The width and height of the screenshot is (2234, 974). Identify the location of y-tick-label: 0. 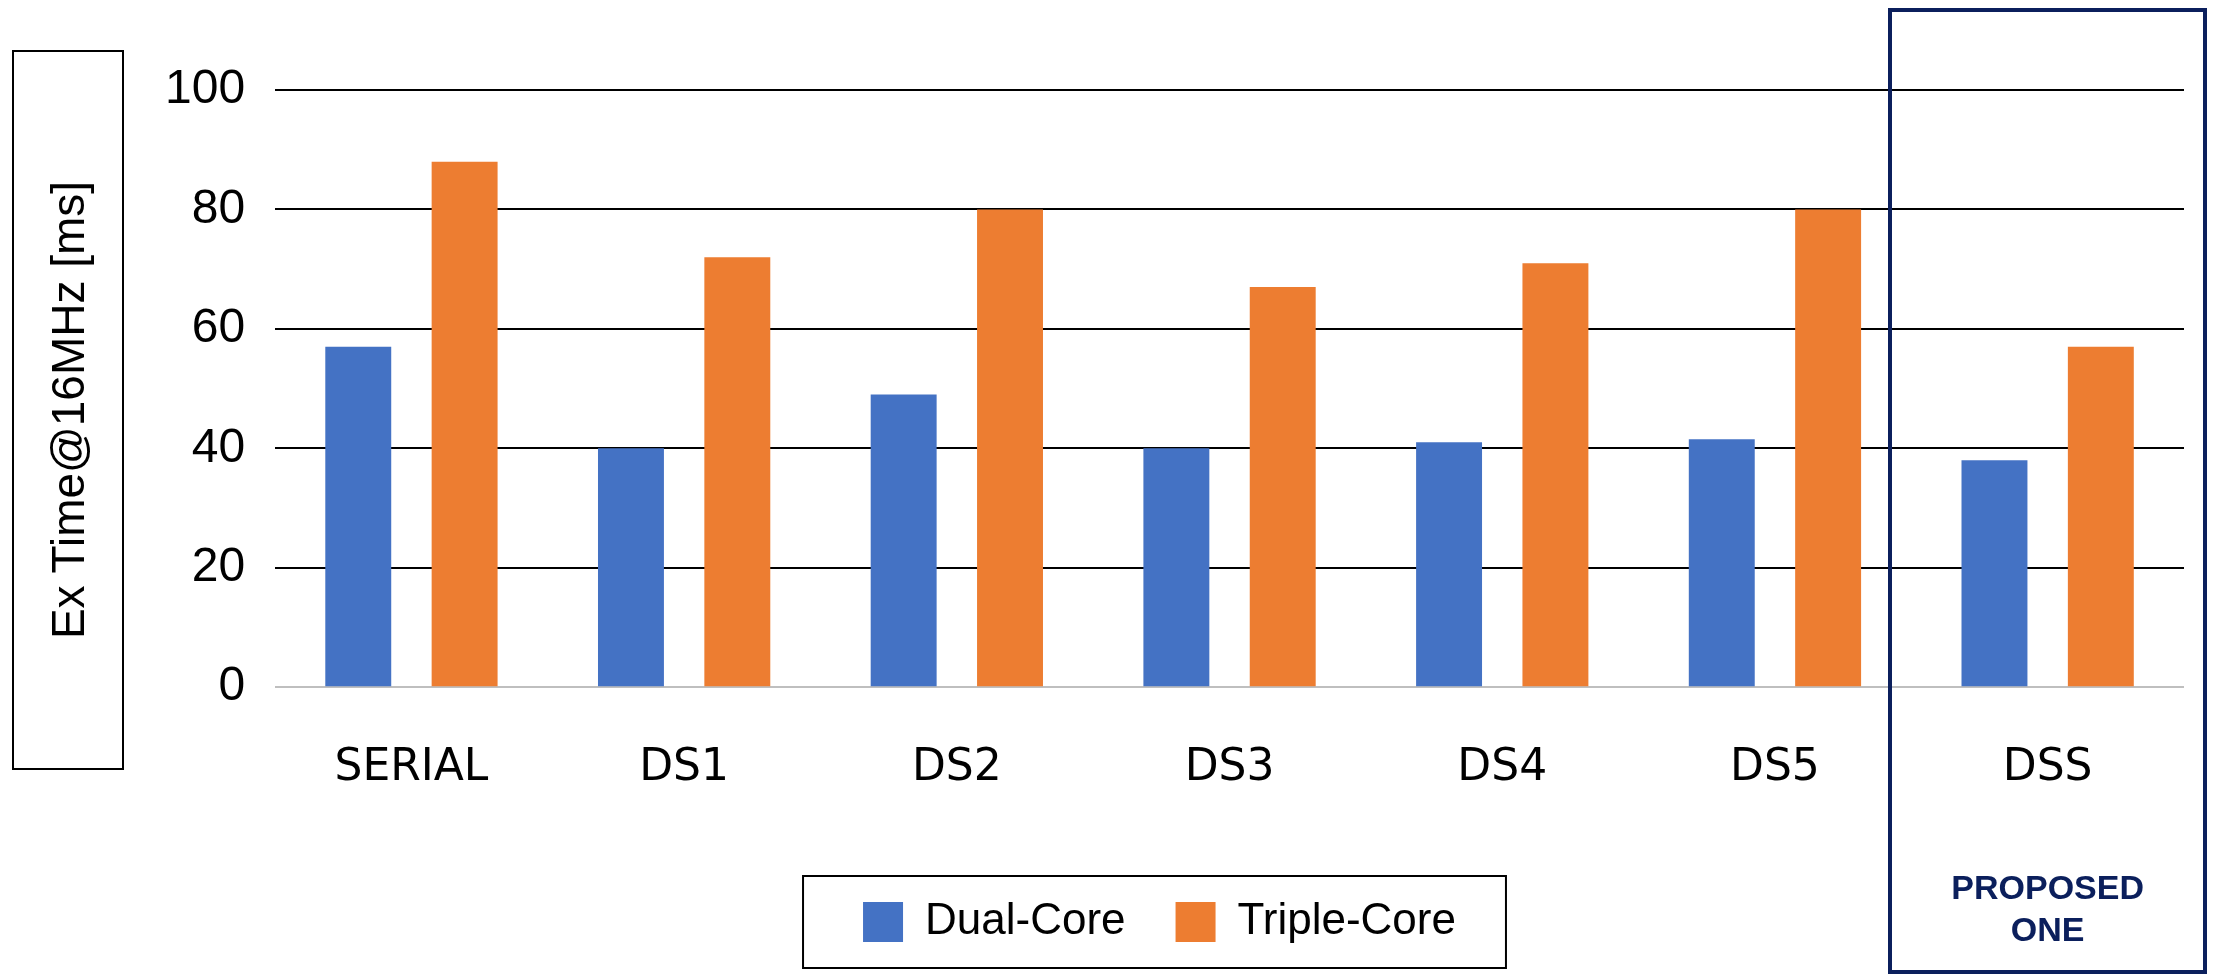
(232, 684).